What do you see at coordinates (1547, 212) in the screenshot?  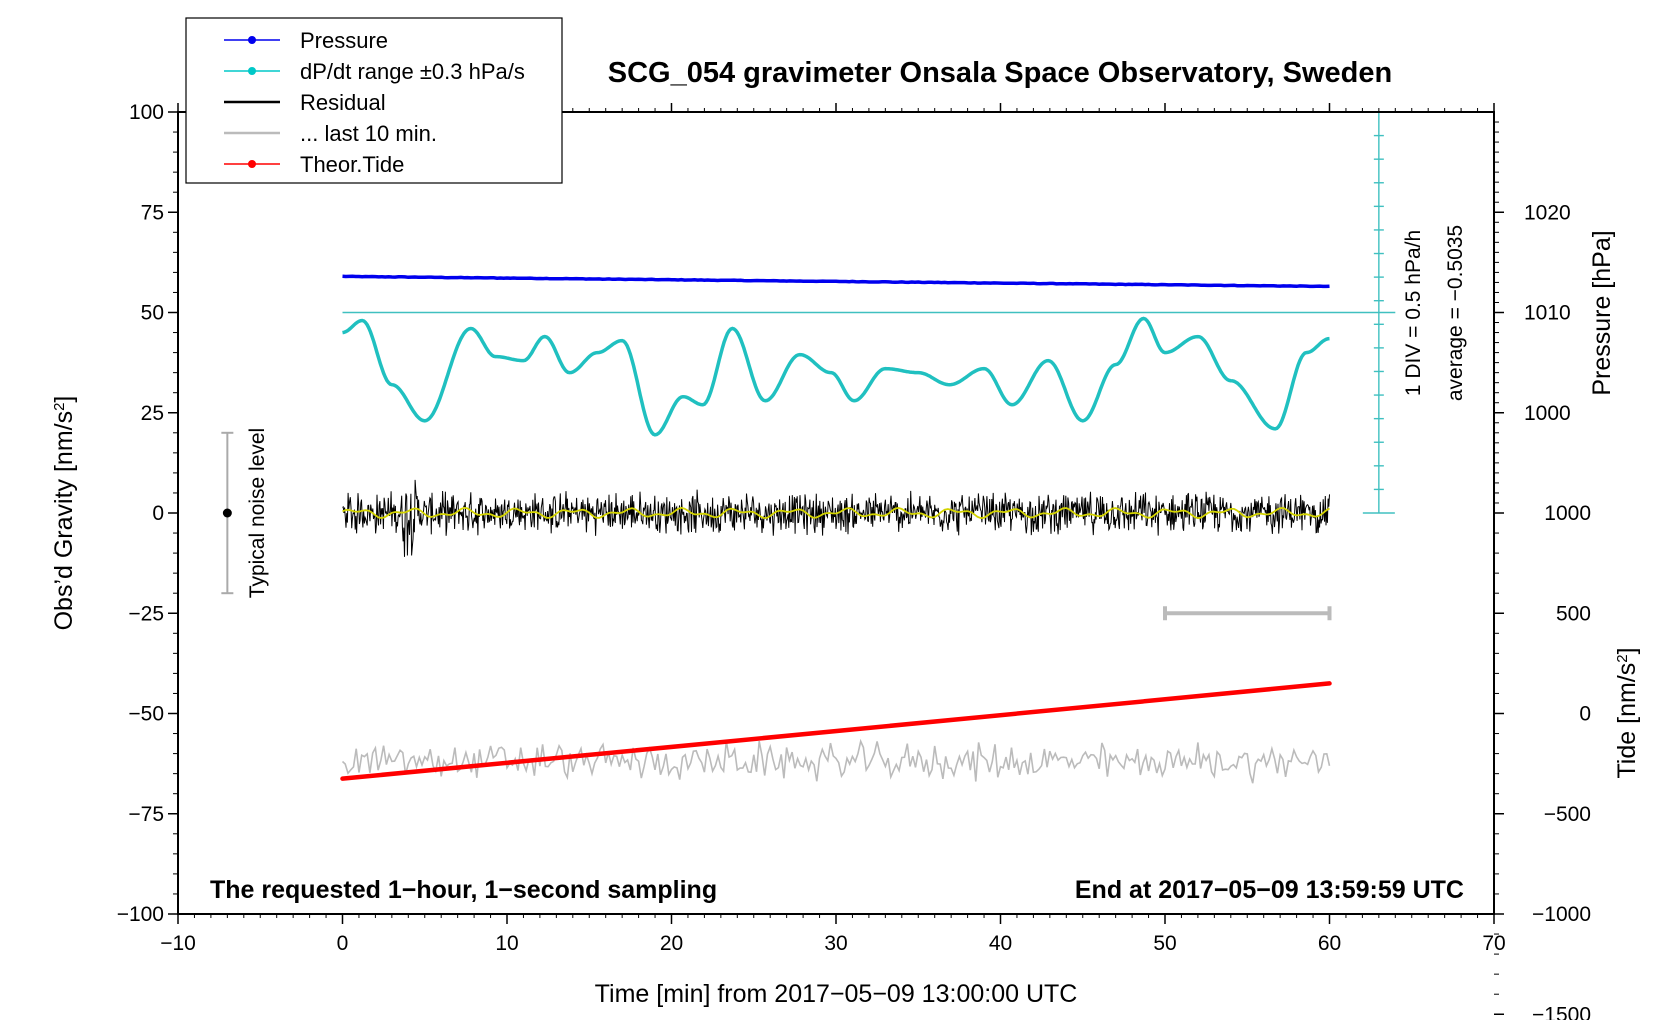 I see `pressure-tick-label: 1020` at bounding box center [1547, 212].